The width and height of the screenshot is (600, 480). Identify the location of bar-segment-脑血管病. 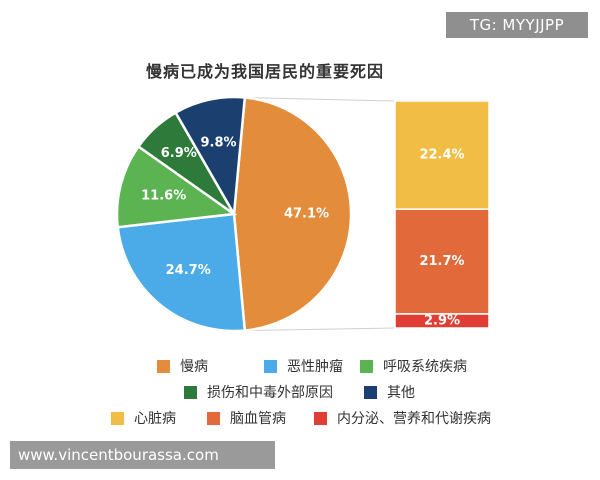
(442, 261).